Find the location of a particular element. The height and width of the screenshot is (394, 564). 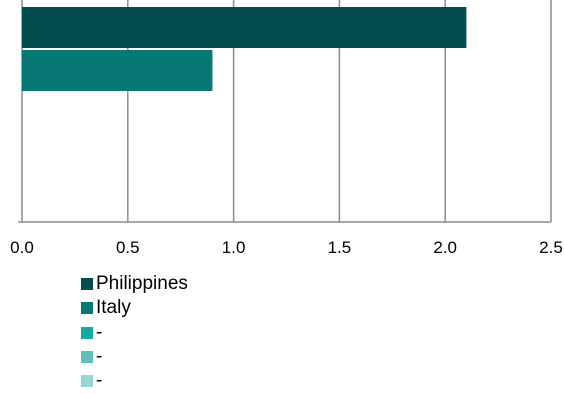

legend-label-3: - is located at coordinates (99, 332).